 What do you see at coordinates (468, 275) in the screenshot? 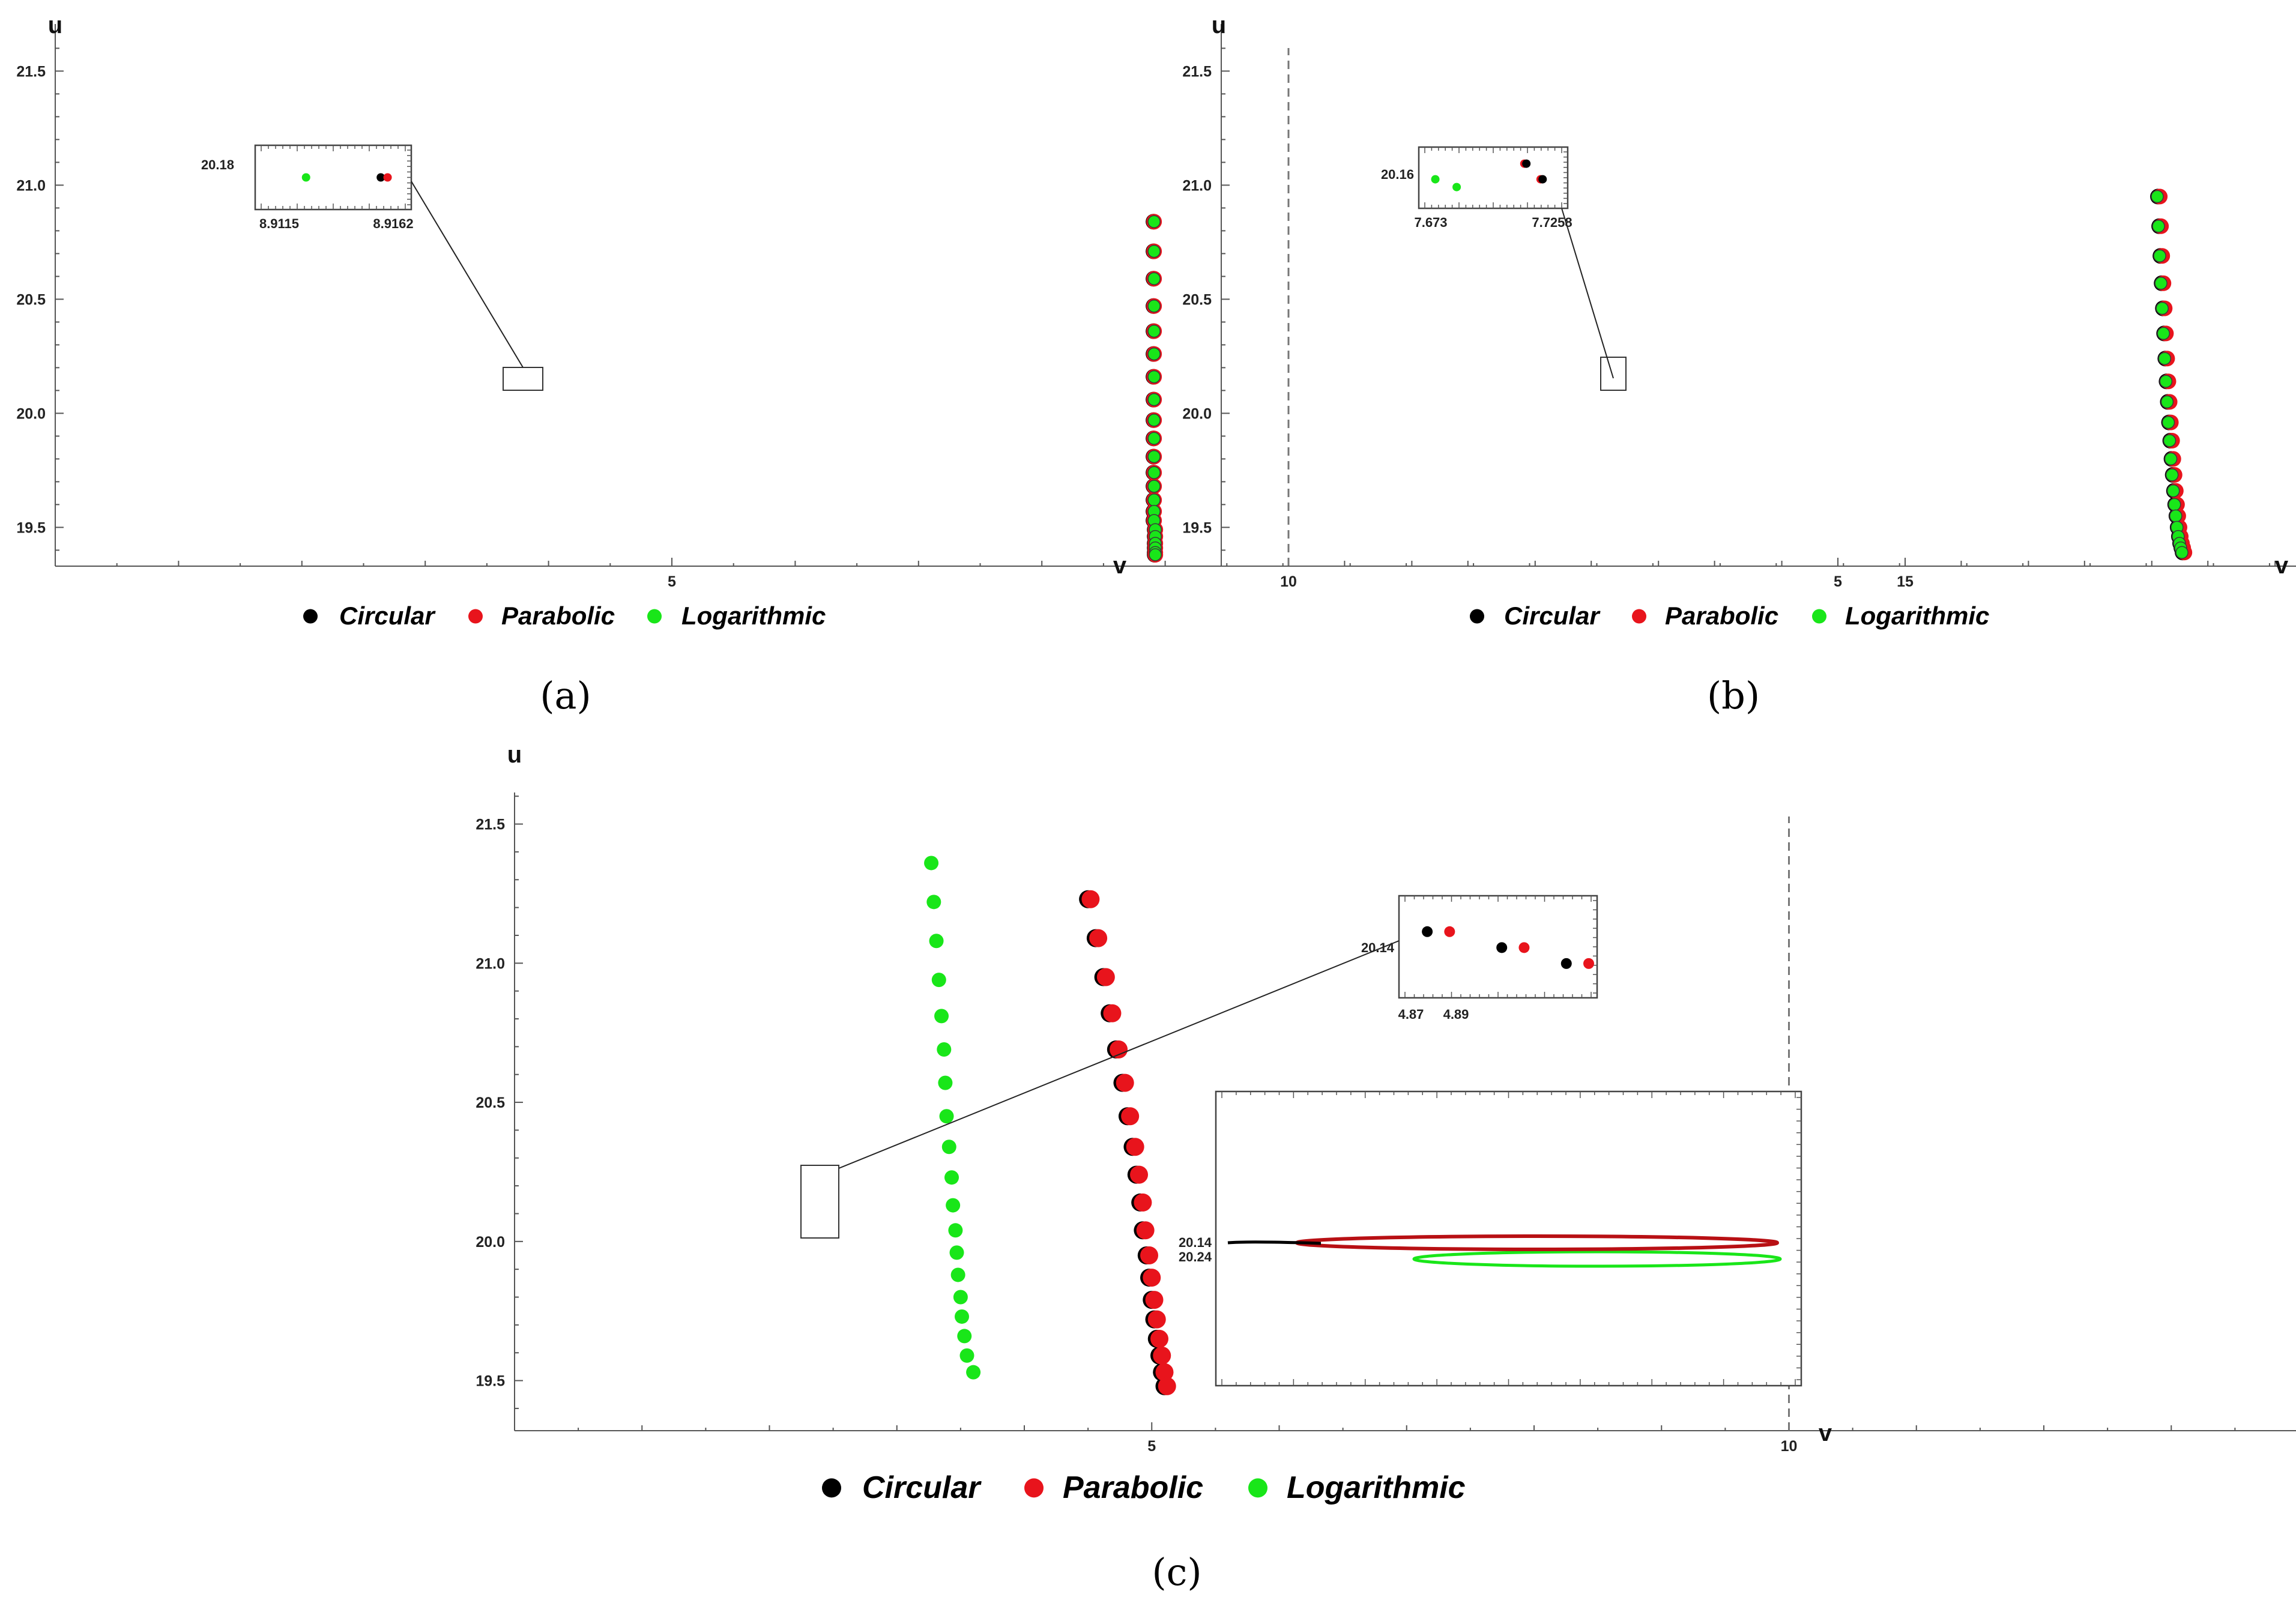
I see `inset-connector` at bounding box center [468, 275].